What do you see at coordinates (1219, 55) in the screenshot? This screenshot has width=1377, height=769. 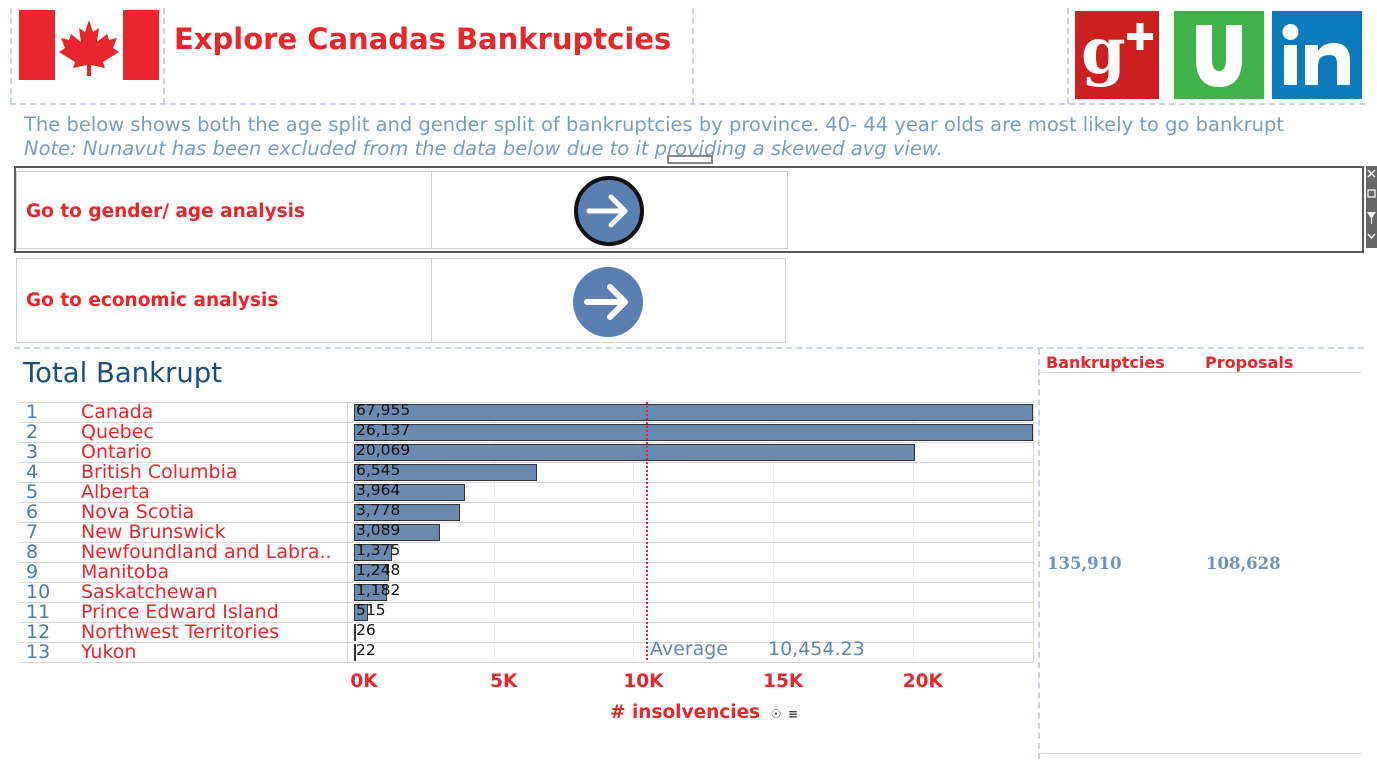 I see `udemy-icon` at bounding box center [1219, 55].